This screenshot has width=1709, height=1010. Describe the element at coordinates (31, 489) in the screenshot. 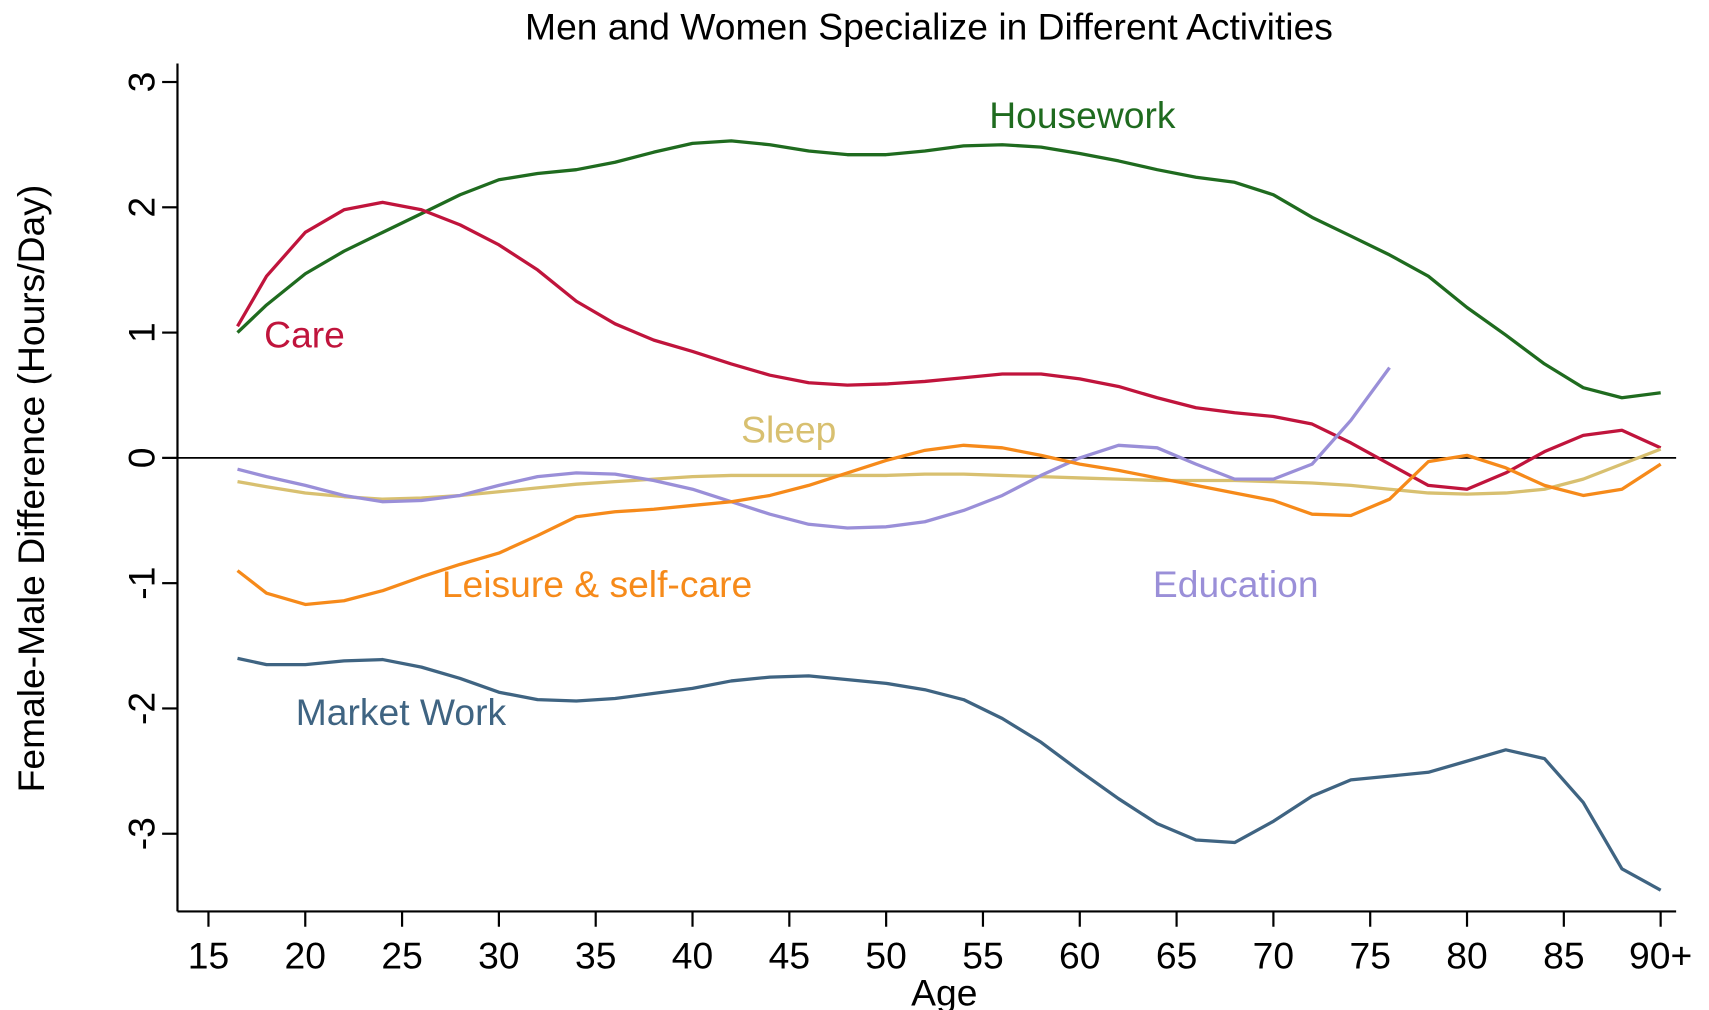

I see `y-axis-title: Female-Male Difference (Hours/Day)` at that location.